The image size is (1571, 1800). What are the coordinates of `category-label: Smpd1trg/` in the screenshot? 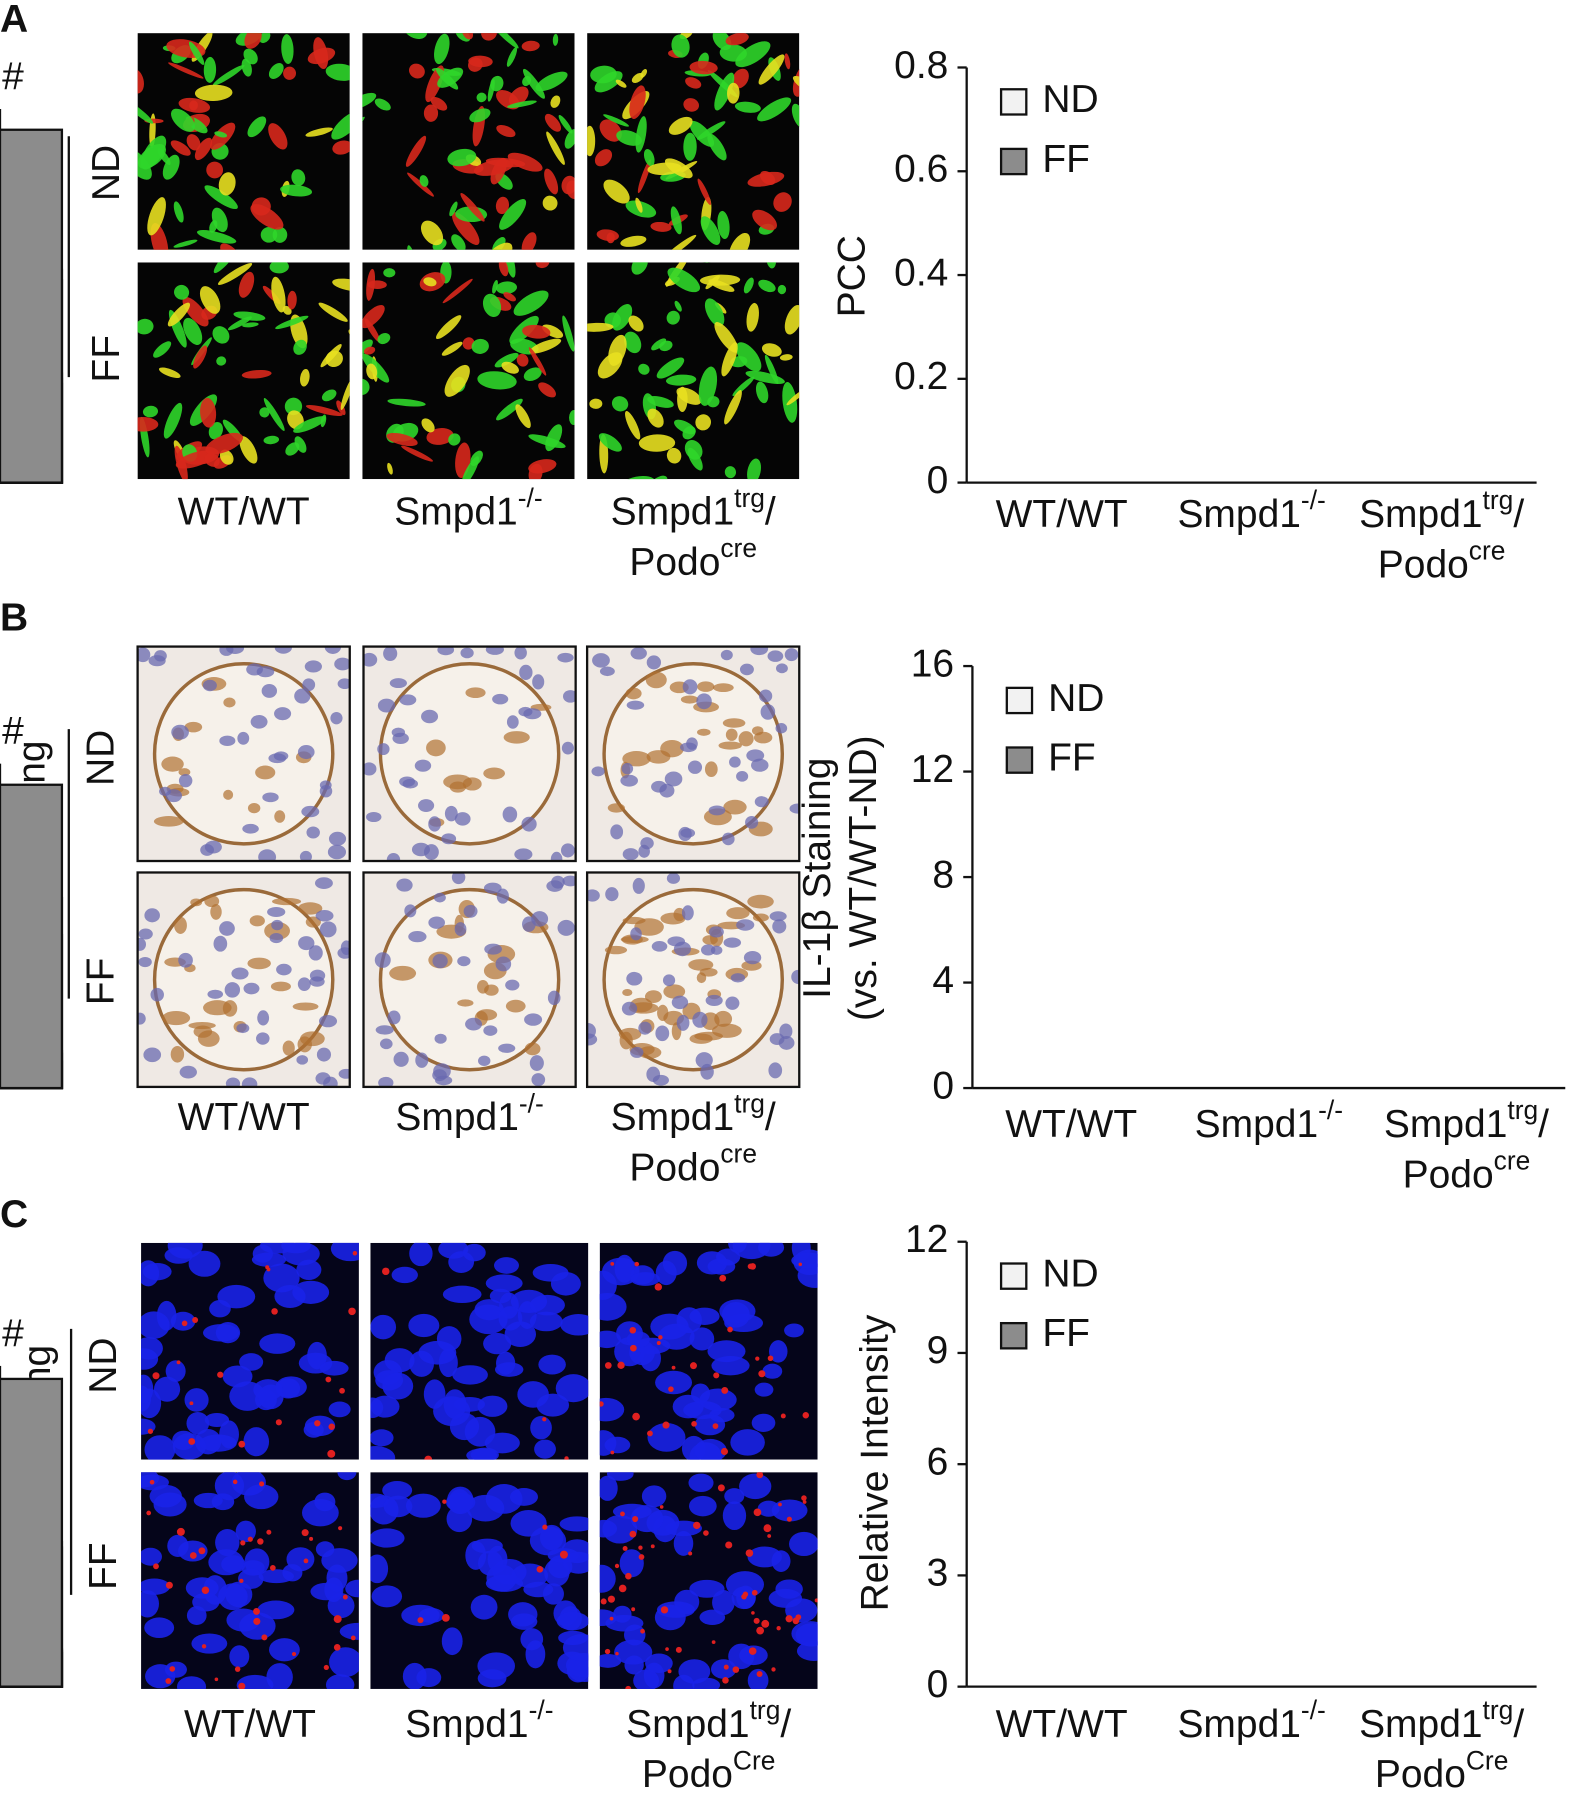 It's located at (693, 1113).